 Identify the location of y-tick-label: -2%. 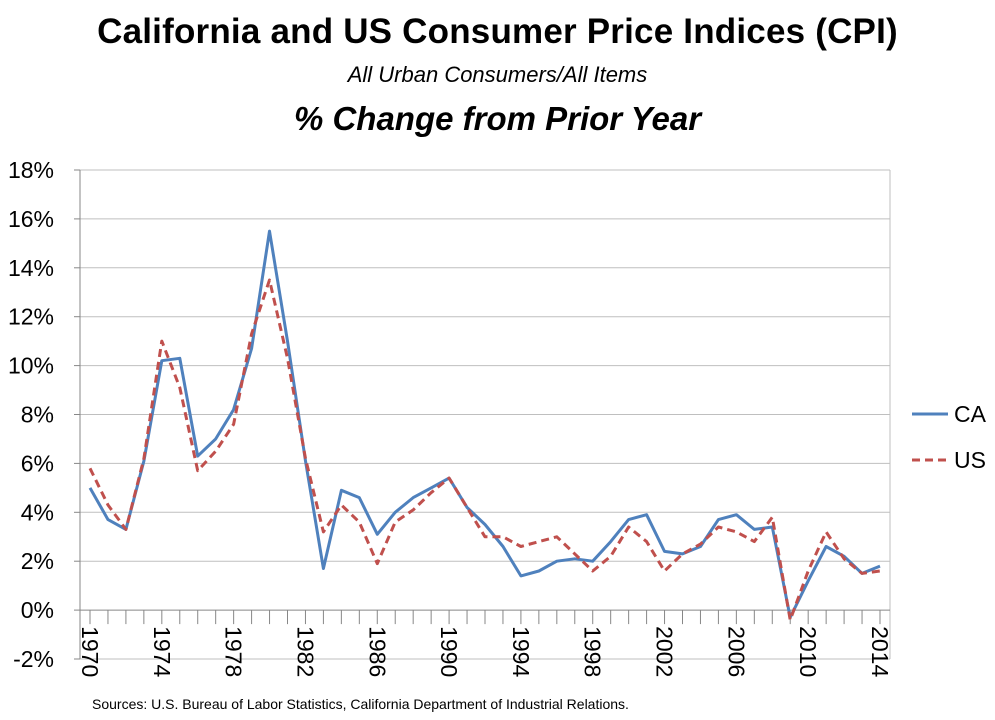
(33, 659).